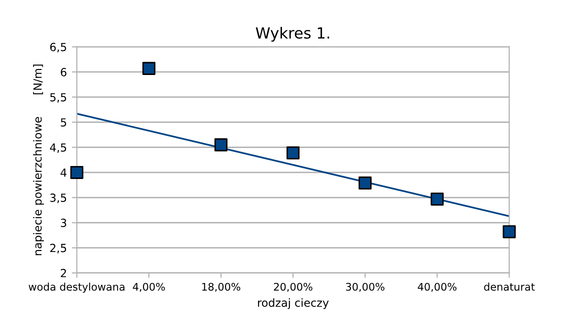 Image resolution: width=569 pixels, height=323 pixels. What do you see at coordinates (293, 34) in the screenshot?
I see `chart-title: Wykres 1.` at bounding box center [293, 34].